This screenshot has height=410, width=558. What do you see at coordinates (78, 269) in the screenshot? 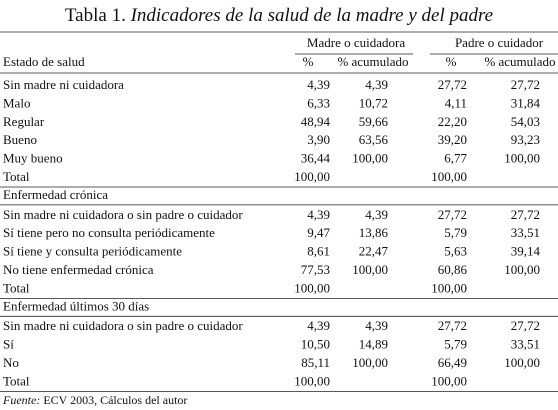
I see `row-label: No tiene enfermedad crónica` at bounding box center [78, 269].